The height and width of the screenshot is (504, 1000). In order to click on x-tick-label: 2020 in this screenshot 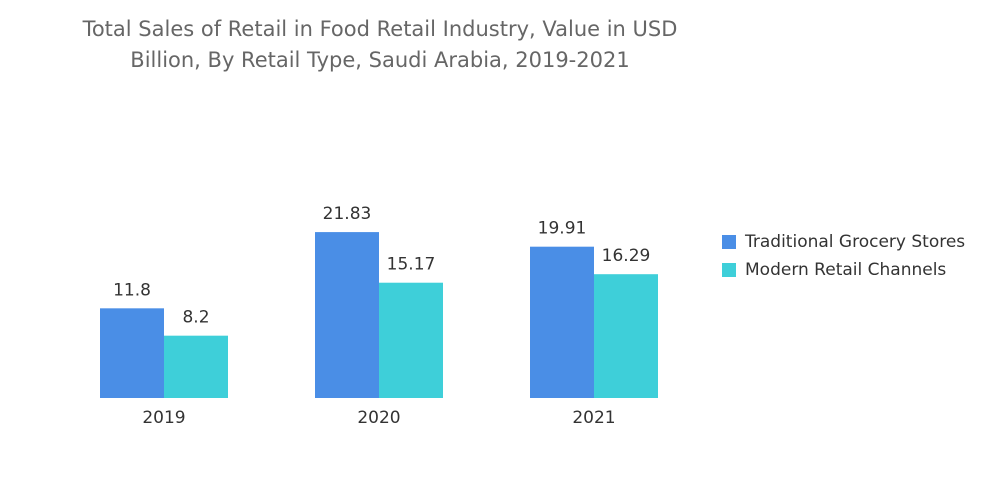, I will do `click(378, 418)`.